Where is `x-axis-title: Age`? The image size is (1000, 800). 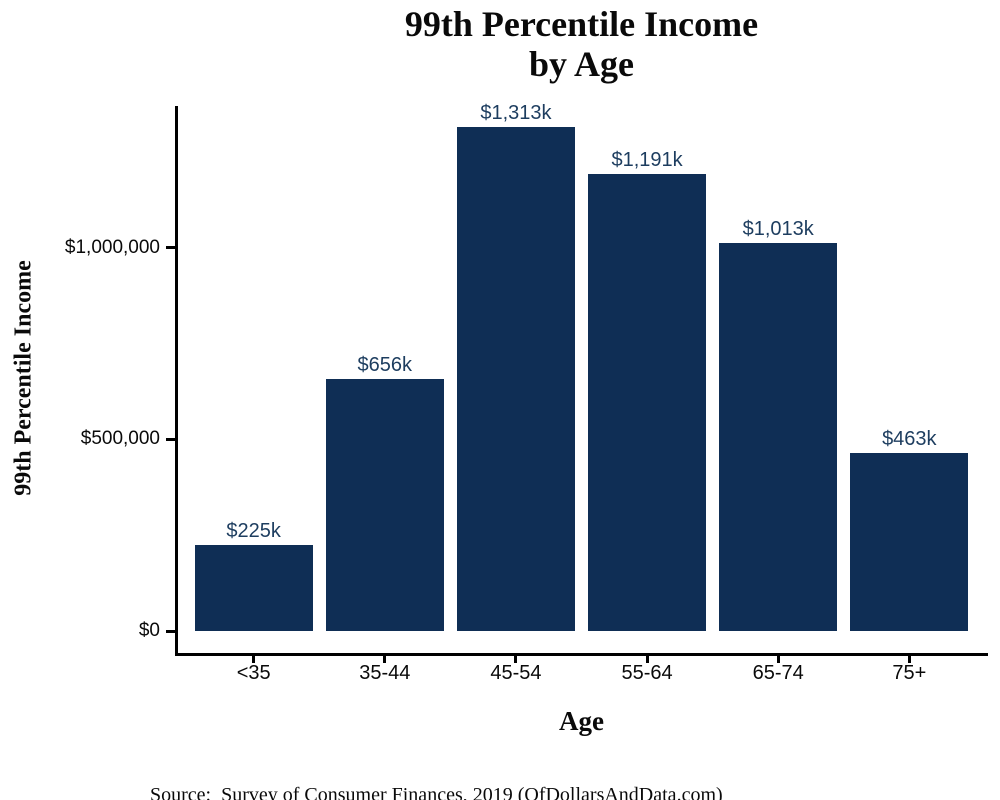 x-axis-title: Age is located at coordinates (581, 721).